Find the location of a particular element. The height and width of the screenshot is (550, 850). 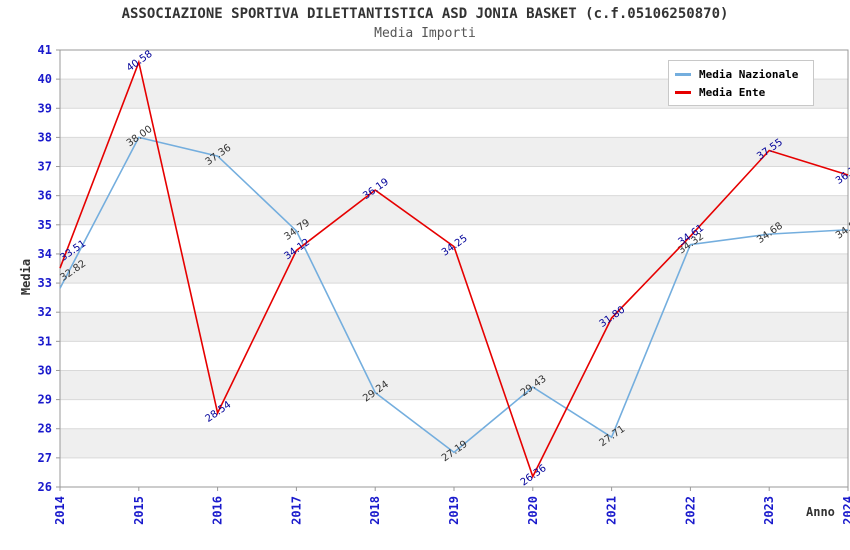

svg-text: 2016 is located at coordinates (218, 510).